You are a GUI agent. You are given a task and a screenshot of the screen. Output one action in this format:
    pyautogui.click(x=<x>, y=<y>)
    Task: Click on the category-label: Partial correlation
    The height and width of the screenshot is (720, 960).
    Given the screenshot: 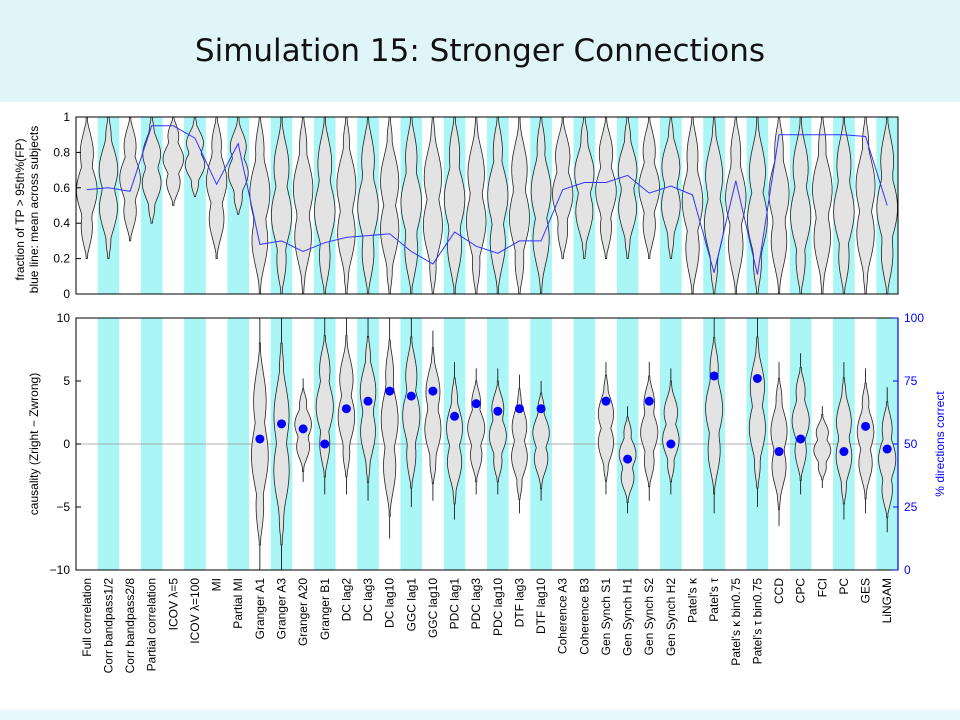 What is the action you would take?
    pyautogui.click(x=152, y=624)
    